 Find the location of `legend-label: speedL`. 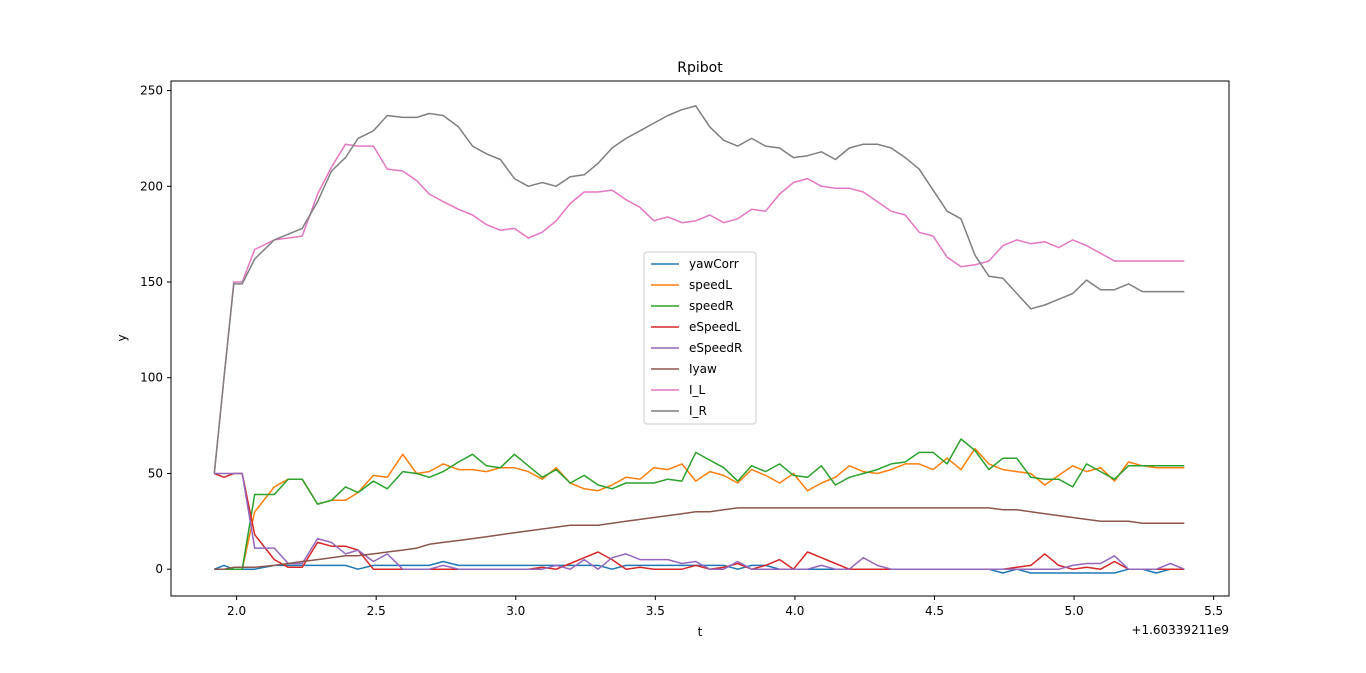

legend-label: speedL is located at coordinates (710, 285).